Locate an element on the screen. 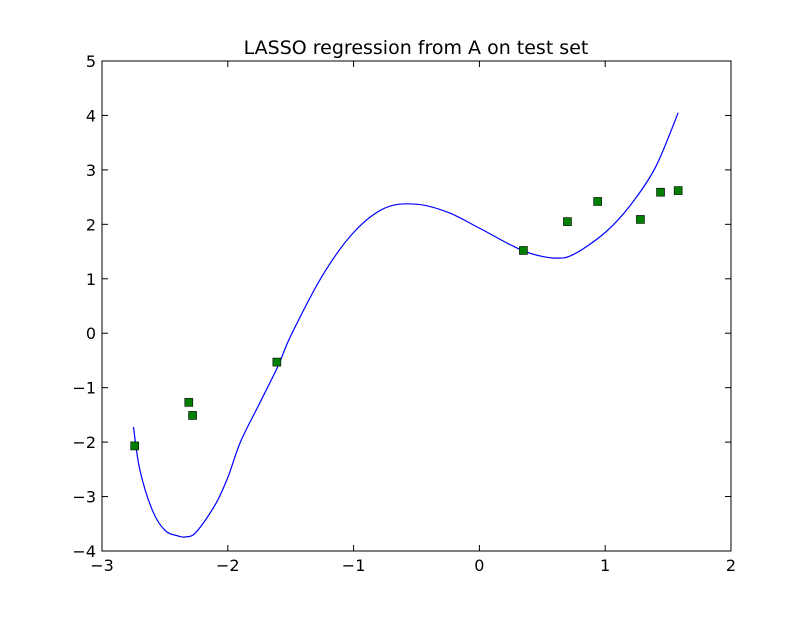 This screenshot has height=617, width=812. y-tick-label: 3 is located at coordinates (91, 170).